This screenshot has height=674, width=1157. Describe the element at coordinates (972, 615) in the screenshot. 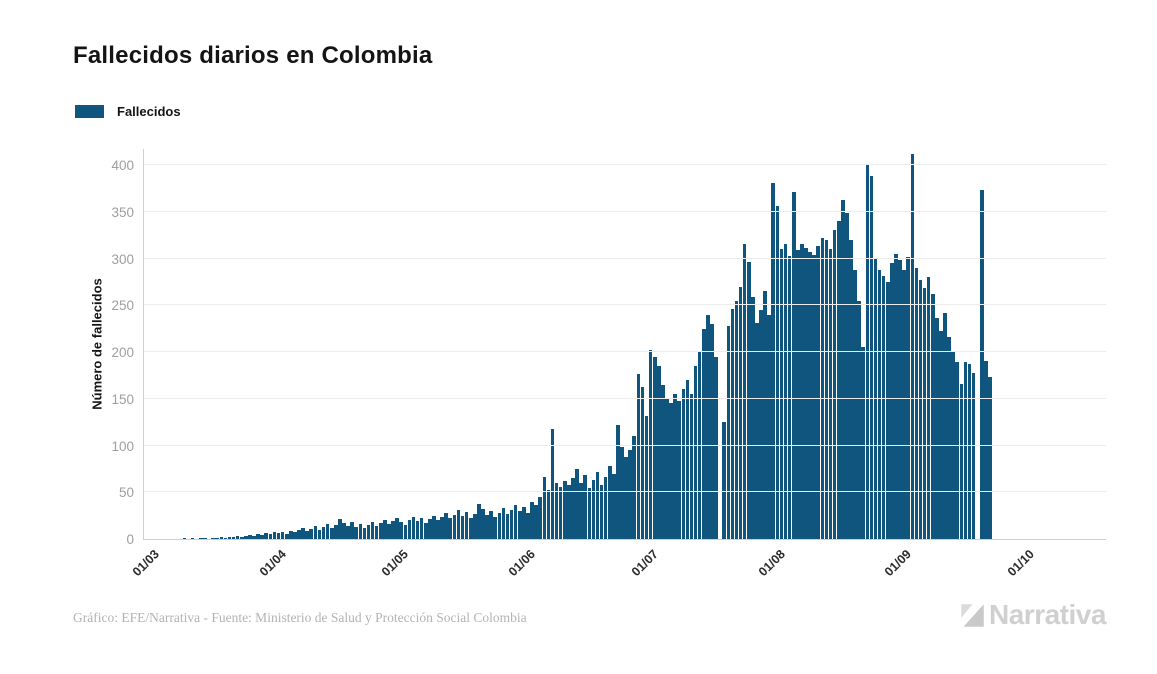

I see `narrativa-n-icon` at that location.